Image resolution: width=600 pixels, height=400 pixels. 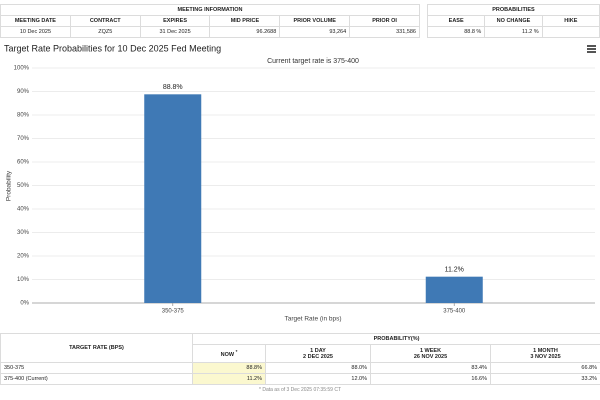 What do you see at coordinates (96, 379) in the screenshot?
I see `cell: 375-400 (Current)` at bounding box center [96, 379].